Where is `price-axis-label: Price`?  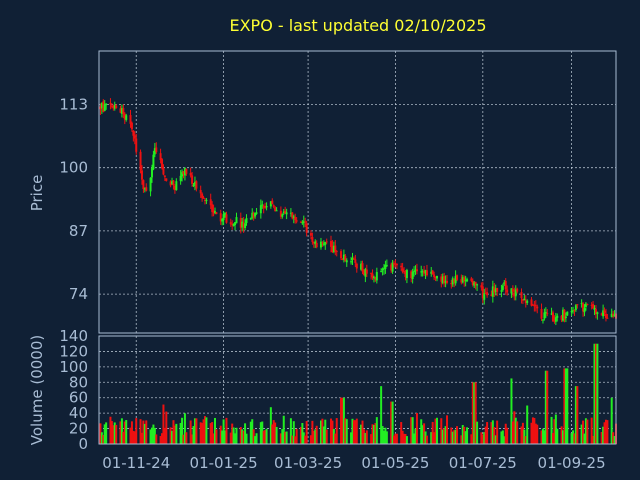
price-axis-label: Price is located at coordinates (37, 193).